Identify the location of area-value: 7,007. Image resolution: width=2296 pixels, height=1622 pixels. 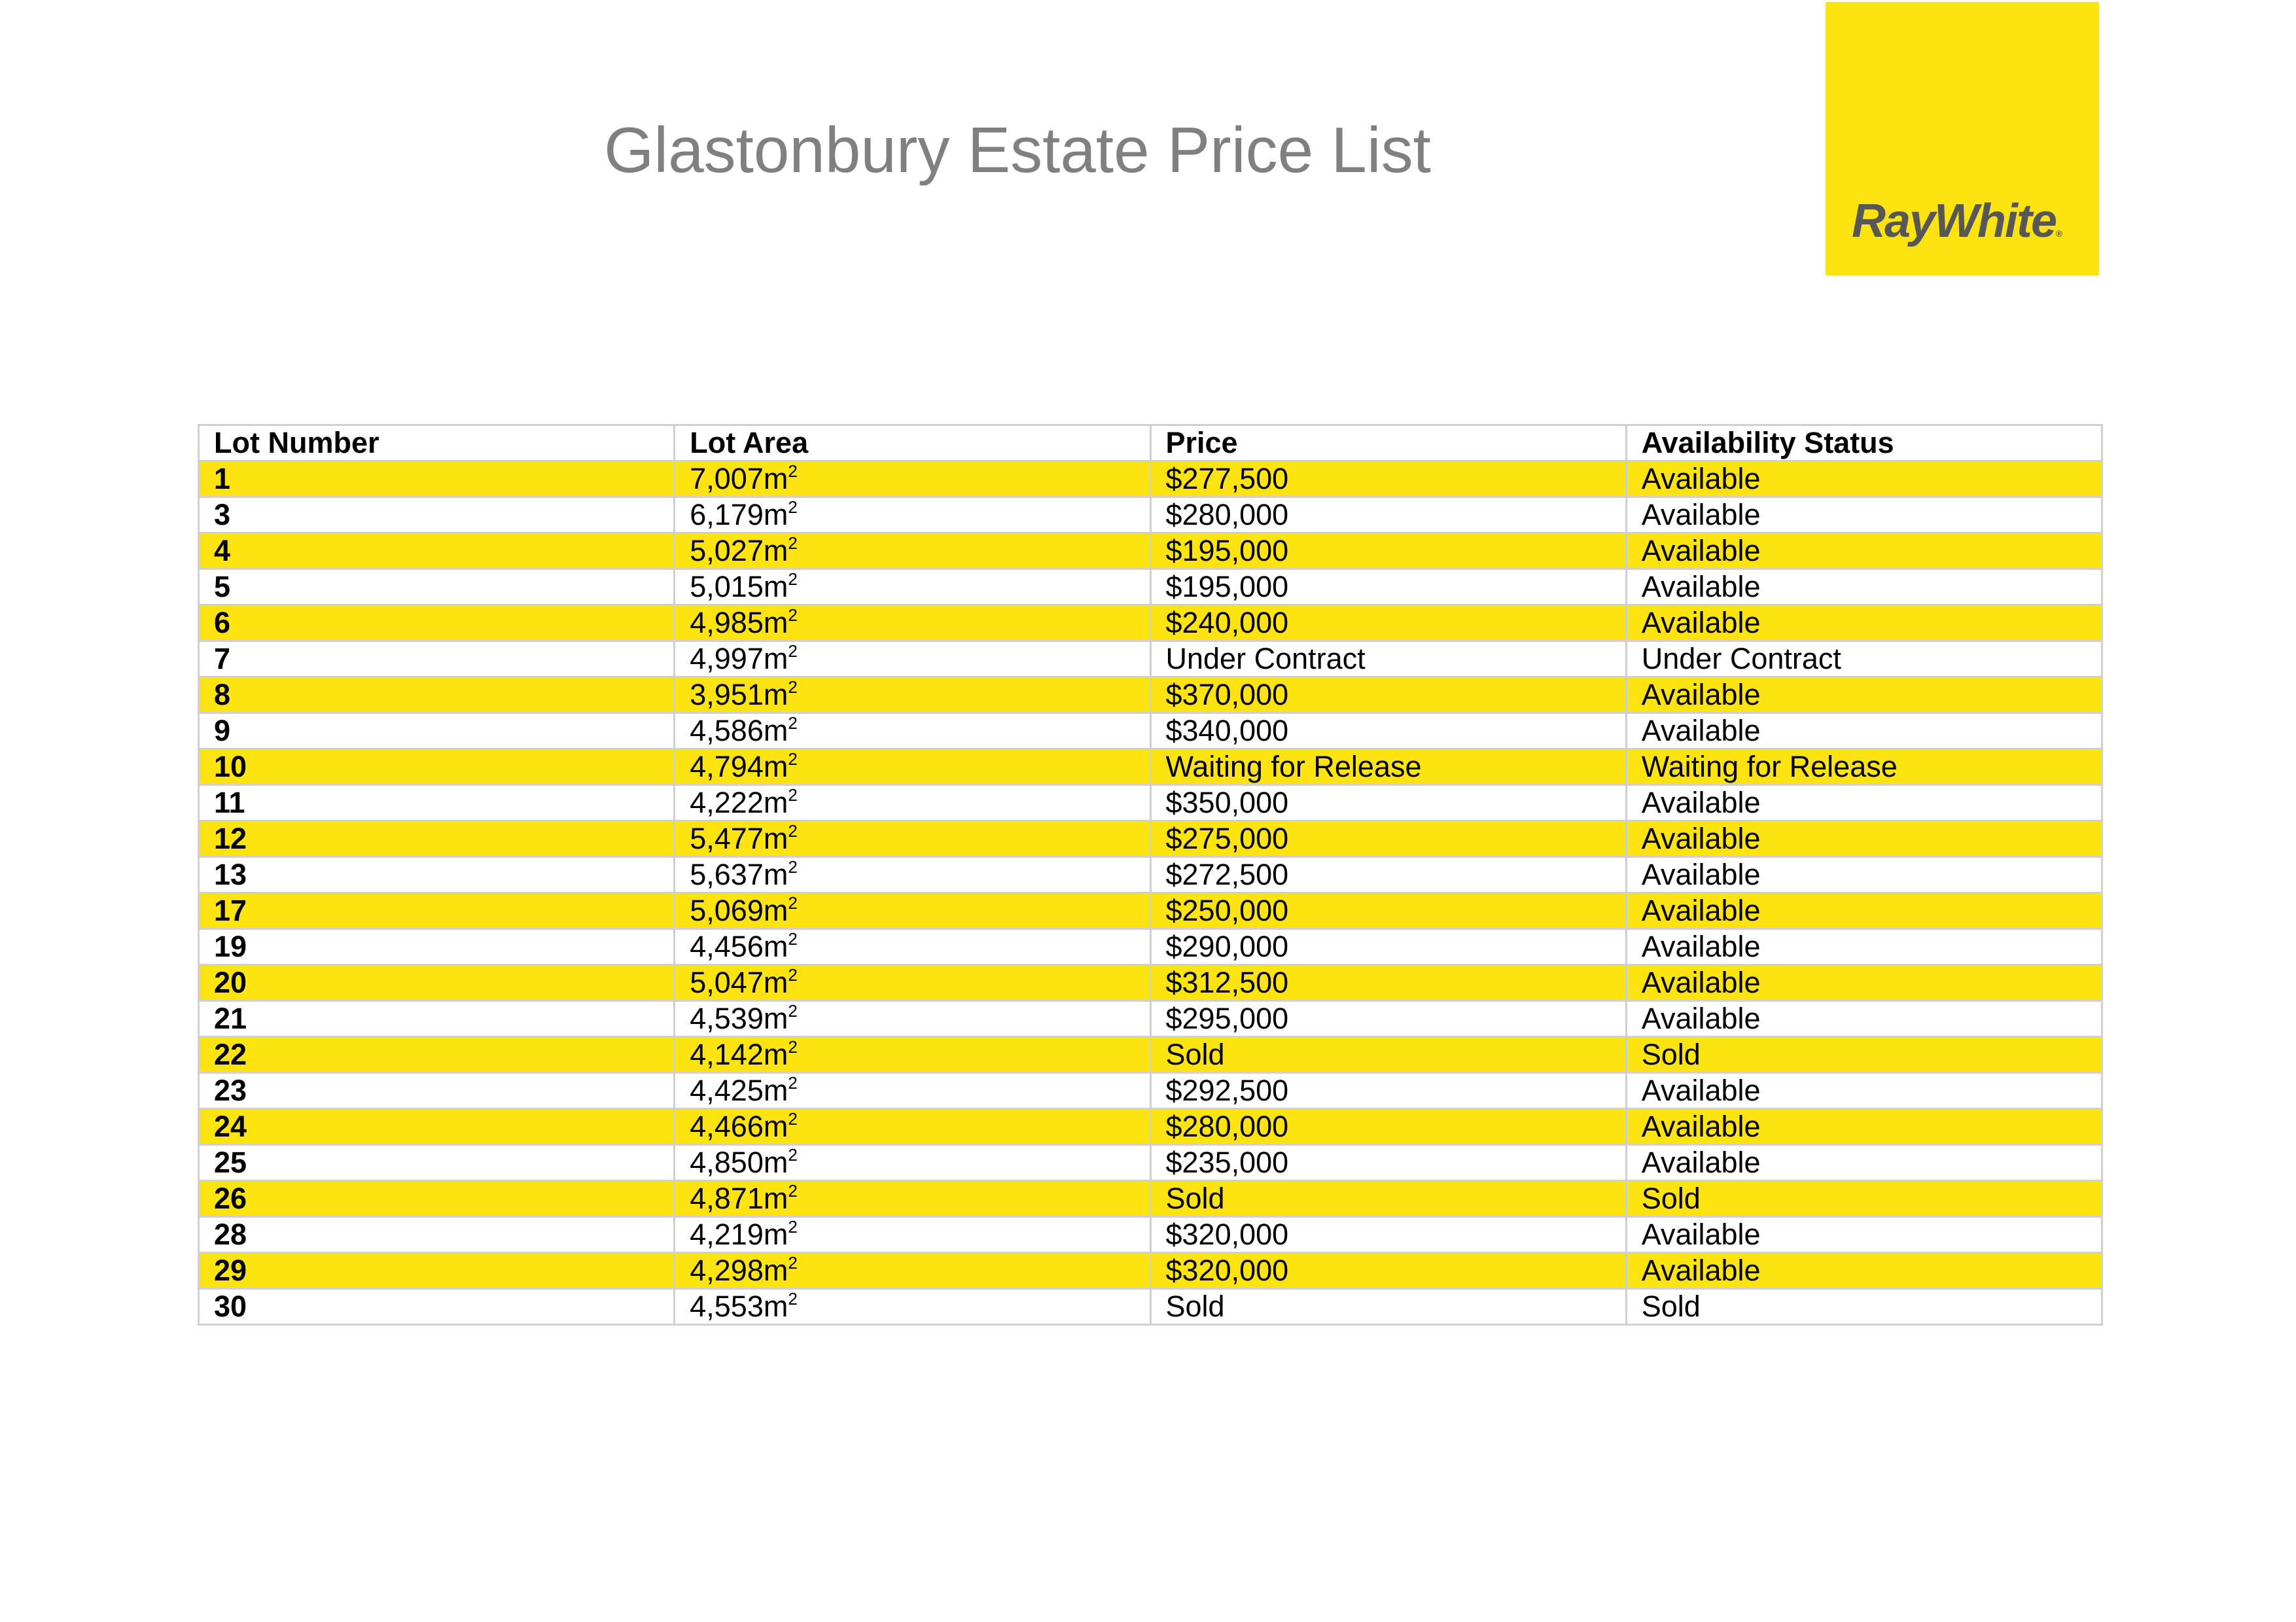
(727, 478).